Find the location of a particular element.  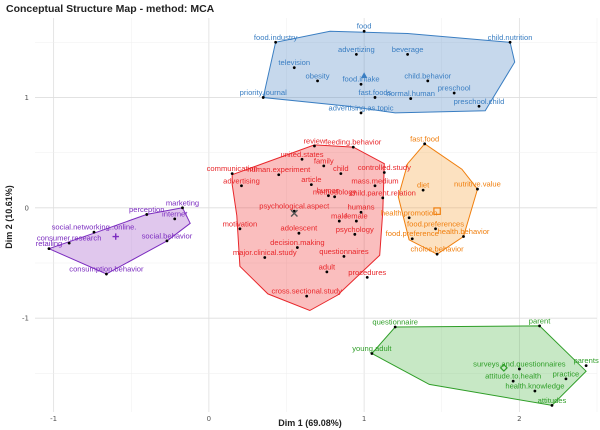

point-label: article is located at coordinates (311, 179).